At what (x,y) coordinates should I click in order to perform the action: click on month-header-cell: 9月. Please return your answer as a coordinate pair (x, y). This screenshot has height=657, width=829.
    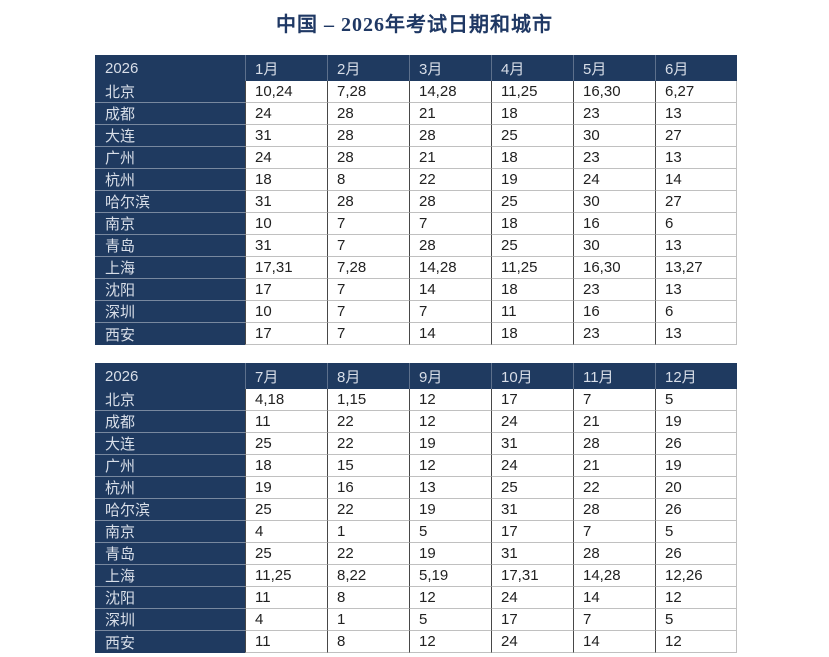
    Looking at the image, I should click on (450, 376).